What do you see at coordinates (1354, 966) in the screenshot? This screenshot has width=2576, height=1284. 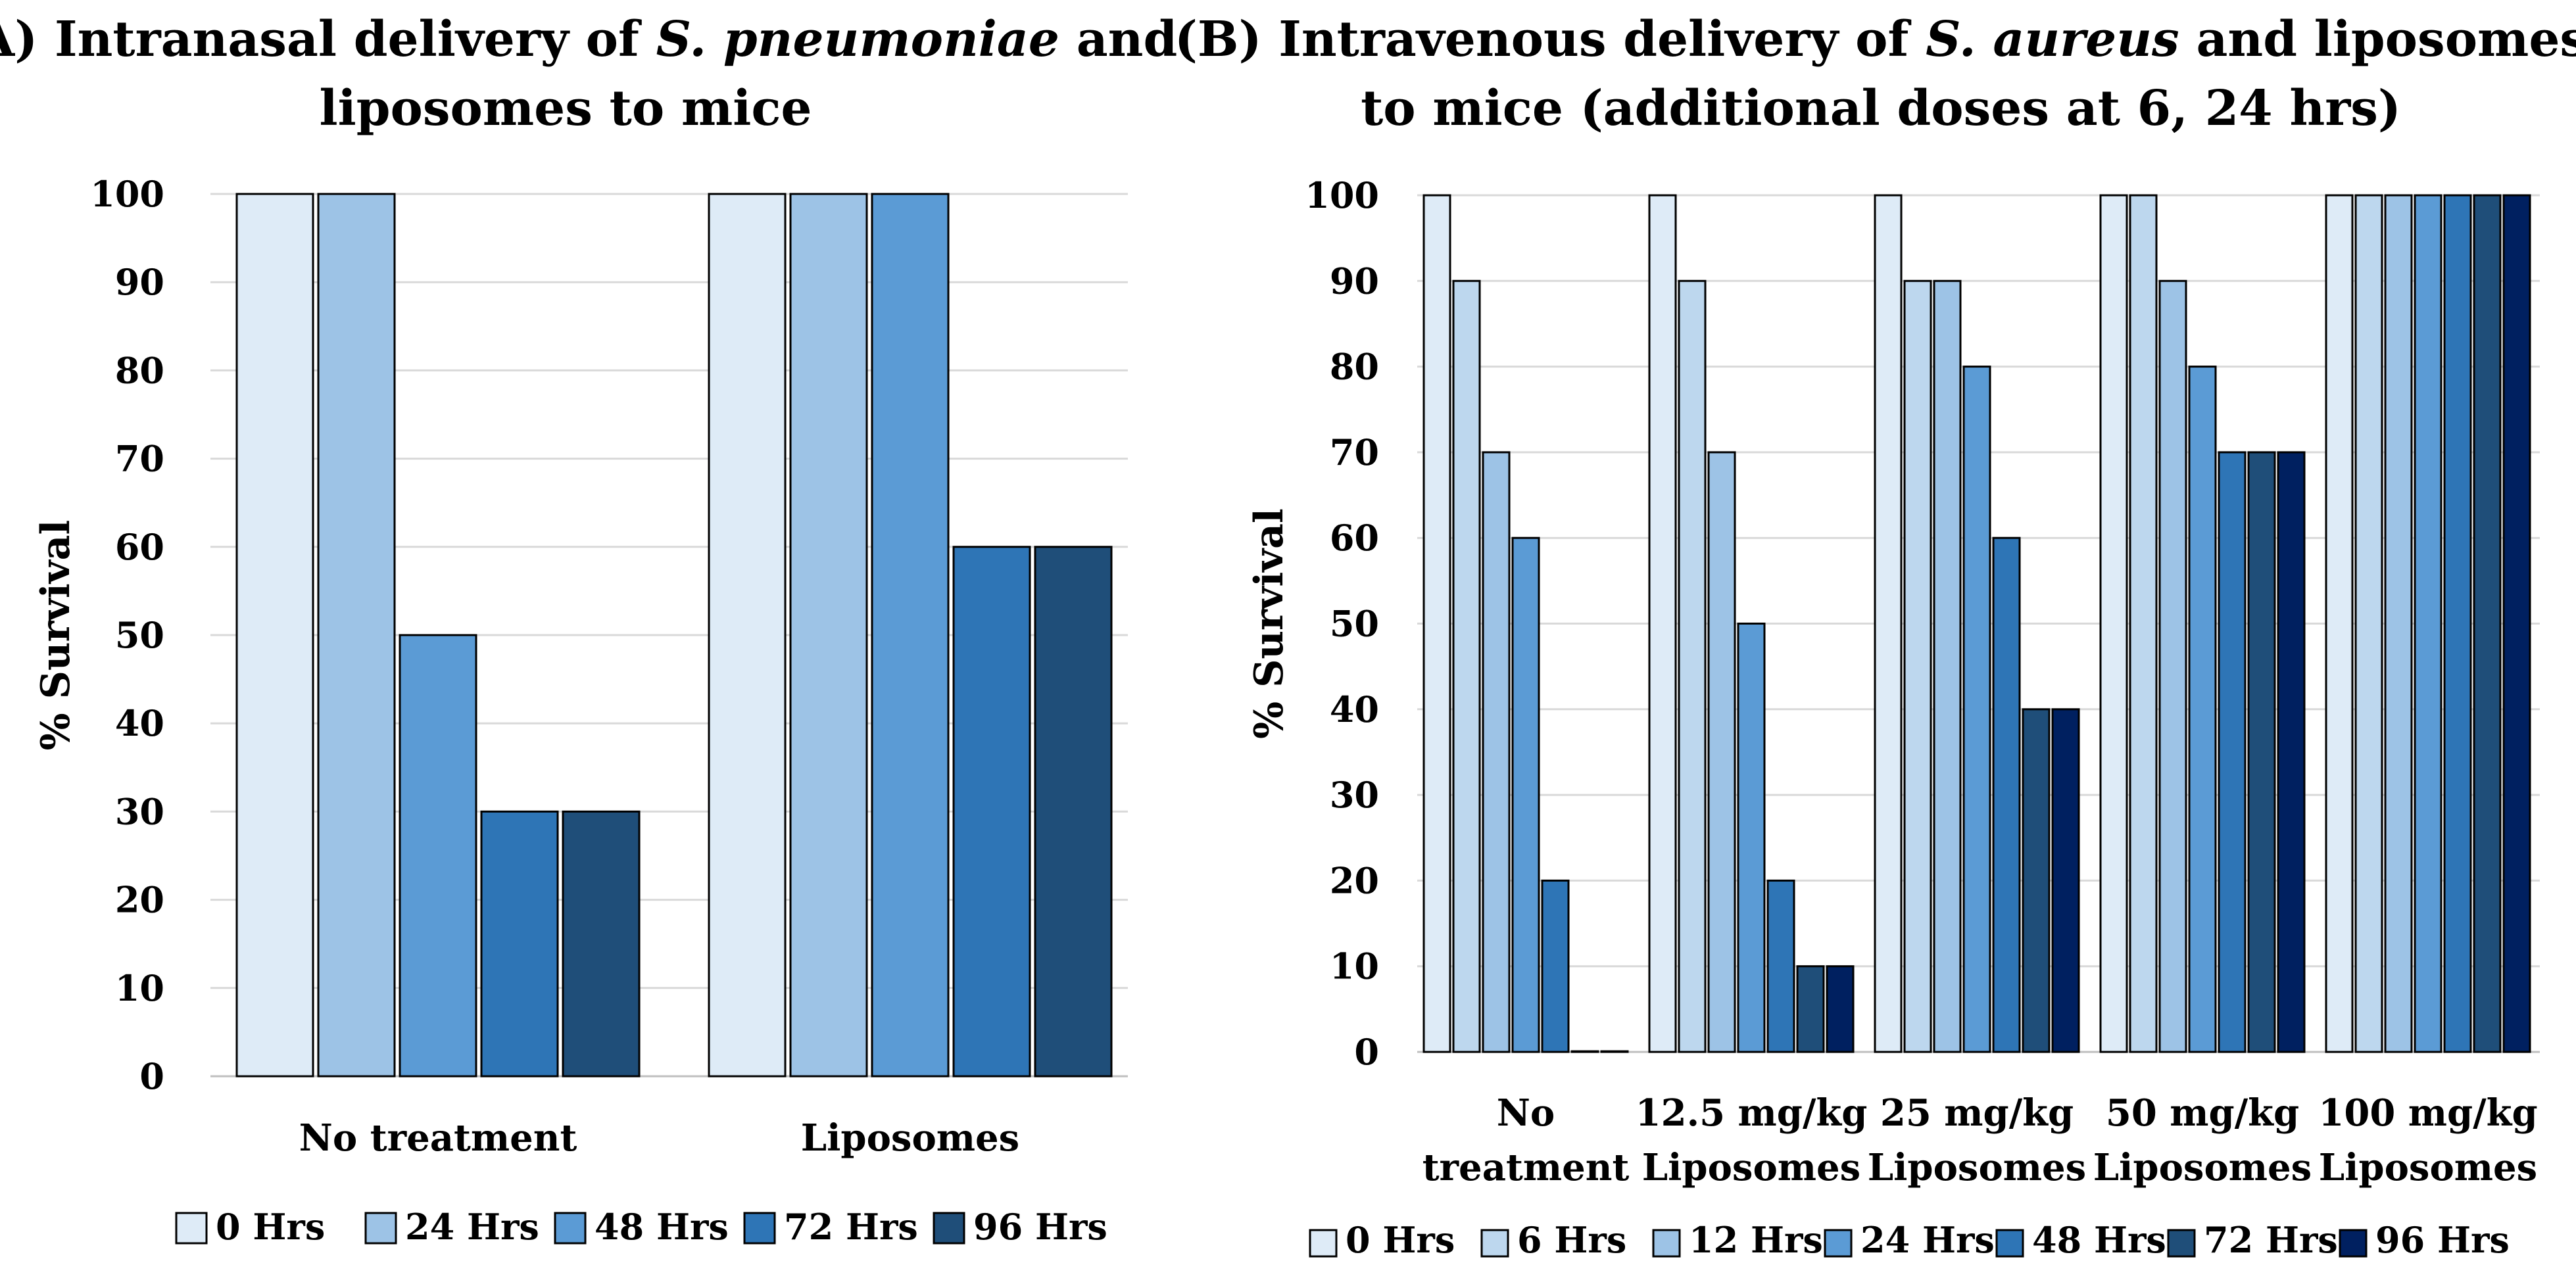 I see `b-ytick-10: 10` at bounding box center [1354, 966].